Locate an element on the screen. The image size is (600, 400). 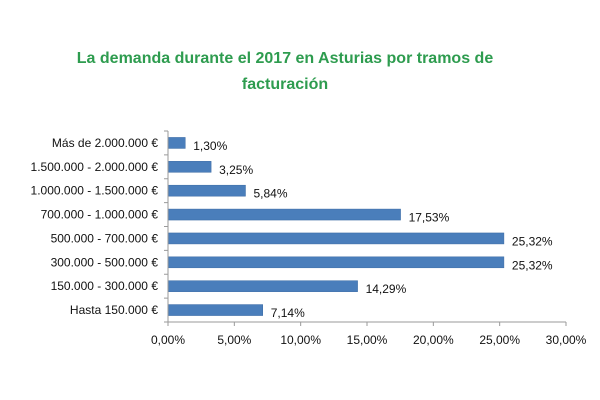
x-tick-label: 0,00% is located at coordinates (168, 340).